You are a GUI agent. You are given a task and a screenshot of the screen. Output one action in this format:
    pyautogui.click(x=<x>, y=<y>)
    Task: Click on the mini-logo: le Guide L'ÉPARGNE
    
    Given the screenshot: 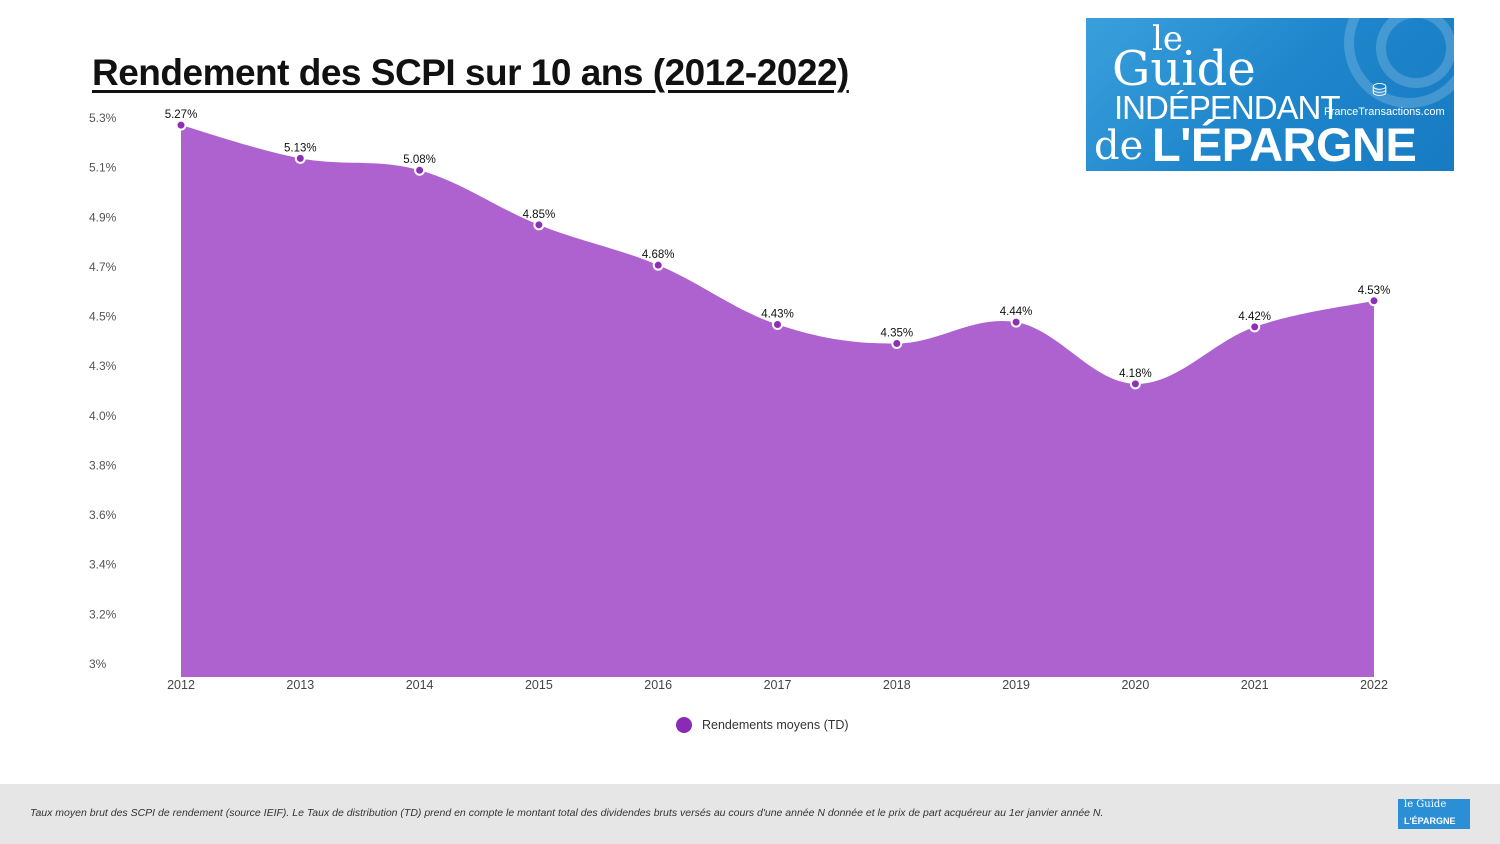 What is the action you would take?
    pyautogui.click(x=1434, y=814)
    